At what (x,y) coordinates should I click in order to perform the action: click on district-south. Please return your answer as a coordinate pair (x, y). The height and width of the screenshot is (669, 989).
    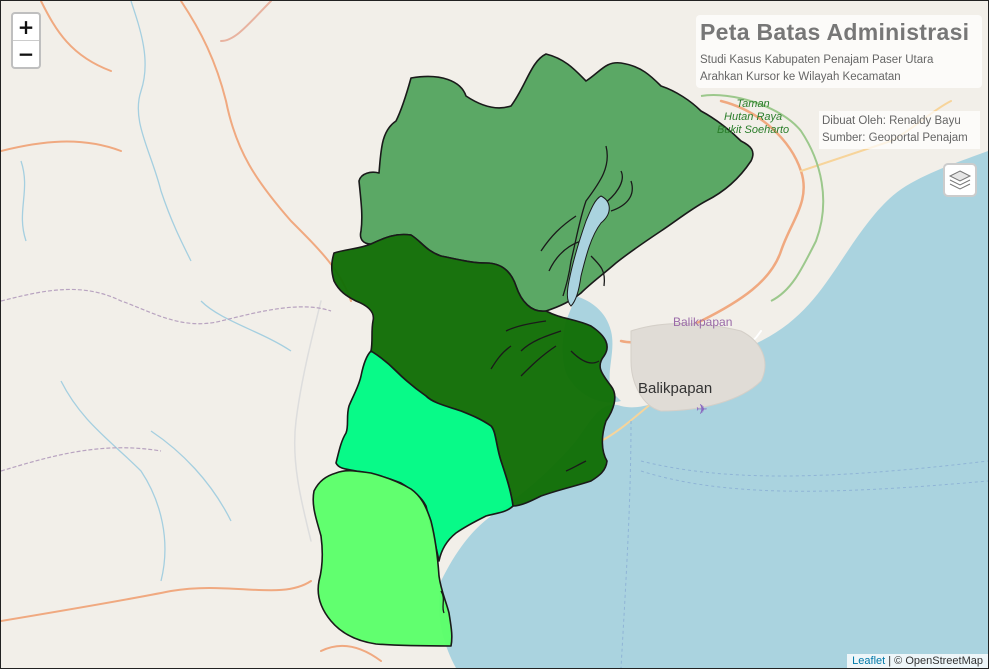
    Looking at the image, I should click on (382, 558).